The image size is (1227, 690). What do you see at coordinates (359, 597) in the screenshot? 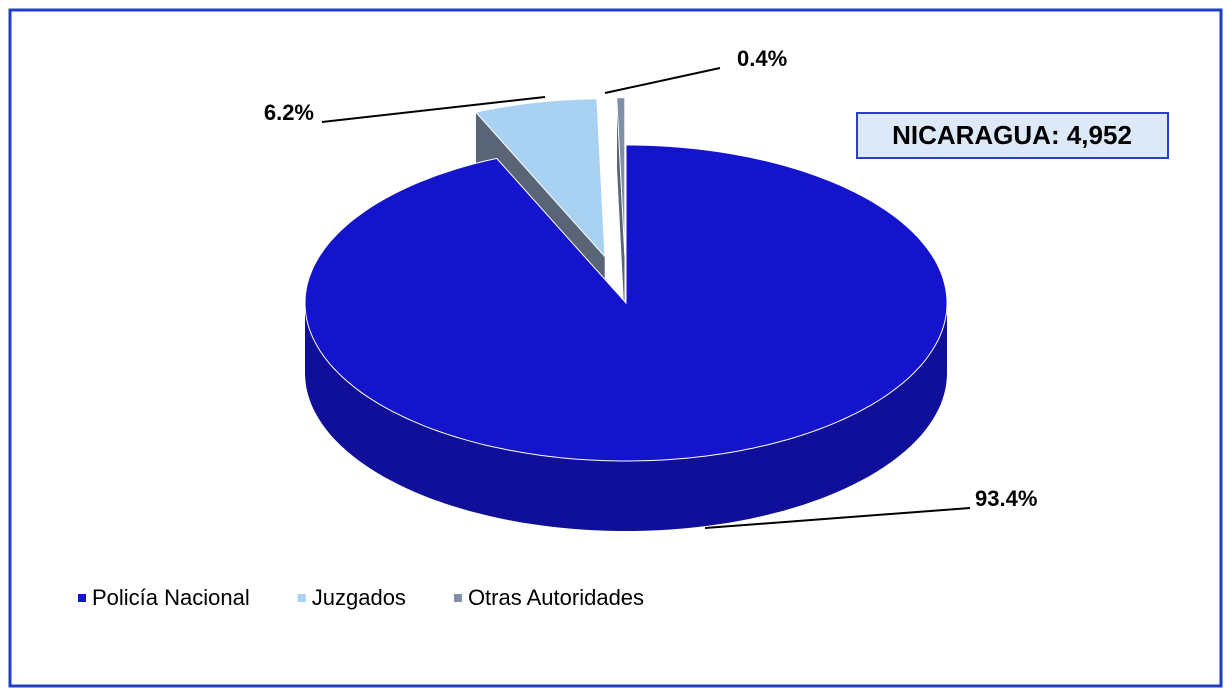
I see `legend-label: Juzgados` at bounding box center [359, 597].